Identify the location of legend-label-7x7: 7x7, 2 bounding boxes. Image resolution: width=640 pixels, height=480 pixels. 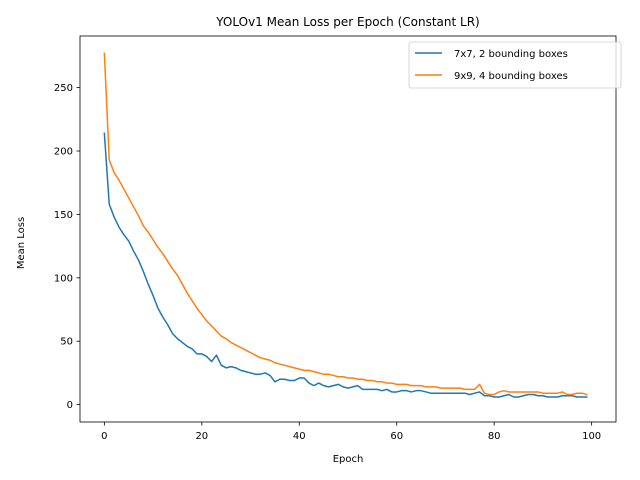
(511, 54).